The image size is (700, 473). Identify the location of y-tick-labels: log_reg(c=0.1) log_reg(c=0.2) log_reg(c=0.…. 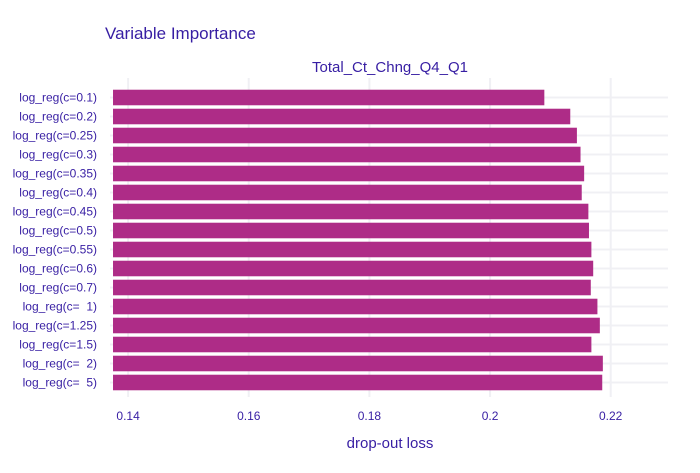
(55, 240).